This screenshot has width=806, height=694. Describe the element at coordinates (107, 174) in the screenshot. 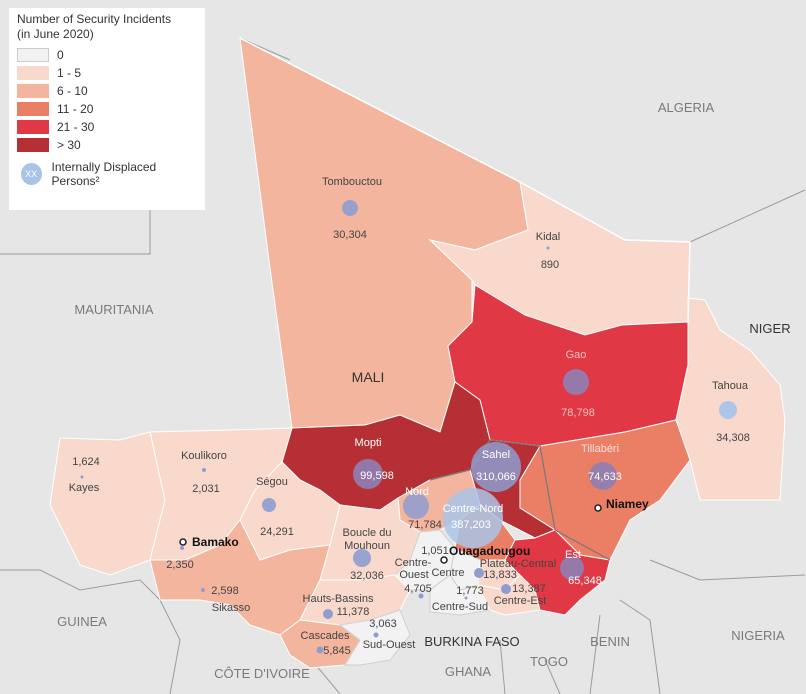

I see `legend-idp-item: XX Internally Displaced Persons²` at that location.